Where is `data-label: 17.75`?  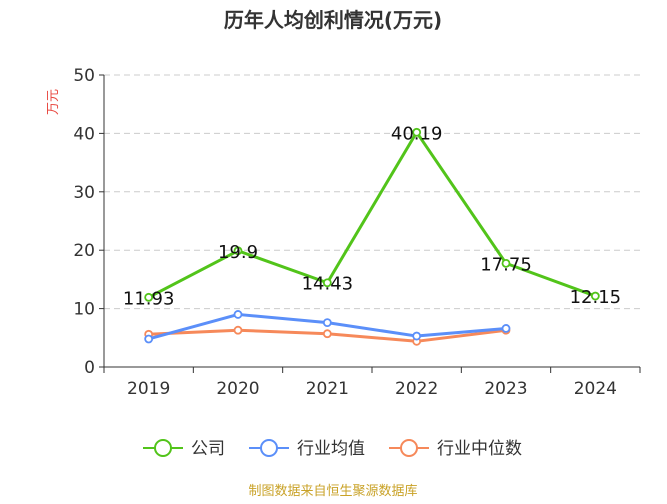
data-label: 17.75 is located at coordinates (506, 264).